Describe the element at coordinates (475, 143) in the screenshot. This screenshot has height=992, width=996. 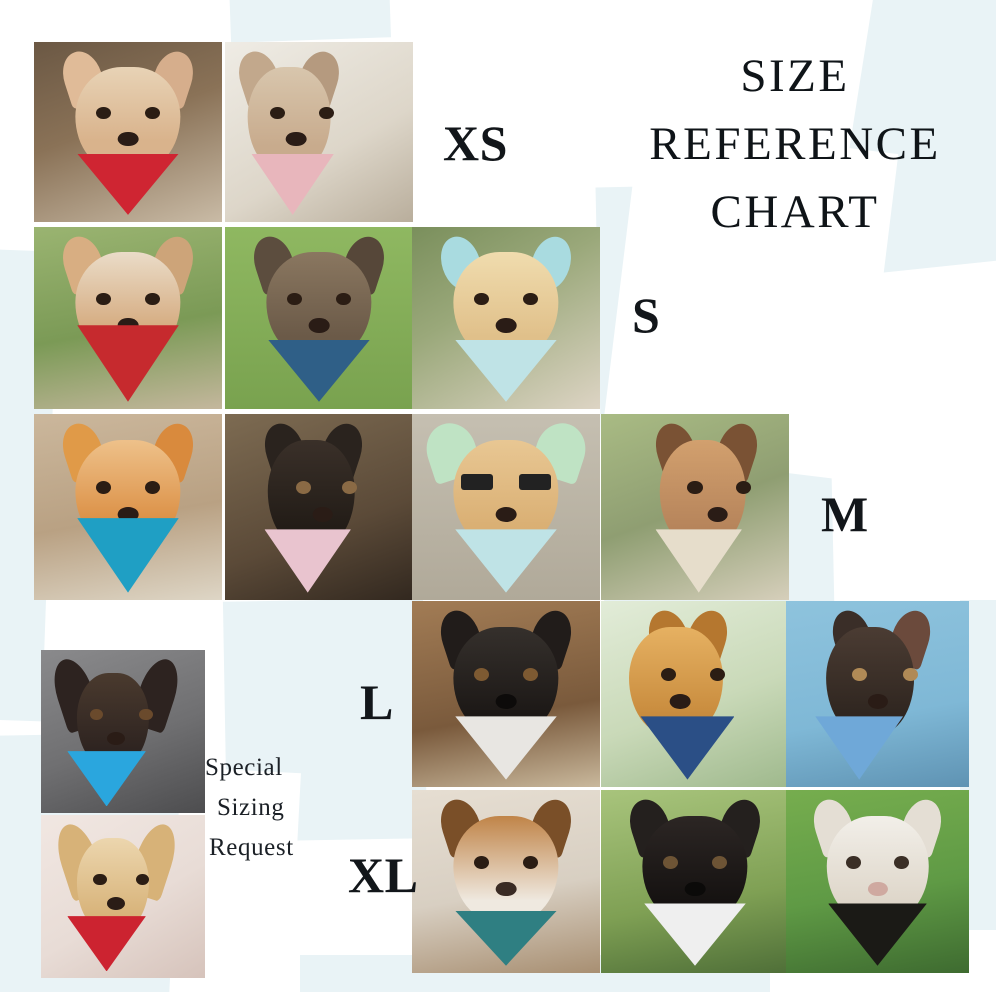
I see `size-label-xs: XS` at that location.